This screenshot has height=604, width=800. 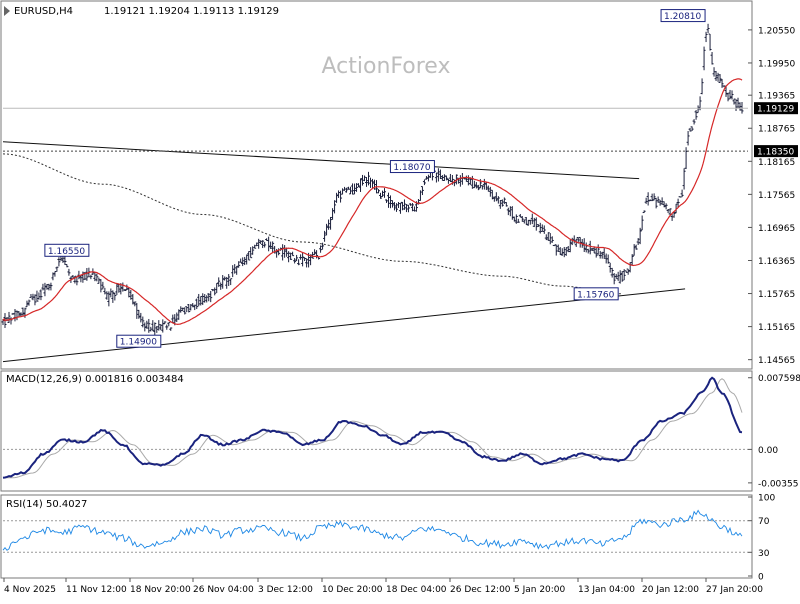 I want to click on current-price-tag: 1.19129, so click(x=775, y=110).